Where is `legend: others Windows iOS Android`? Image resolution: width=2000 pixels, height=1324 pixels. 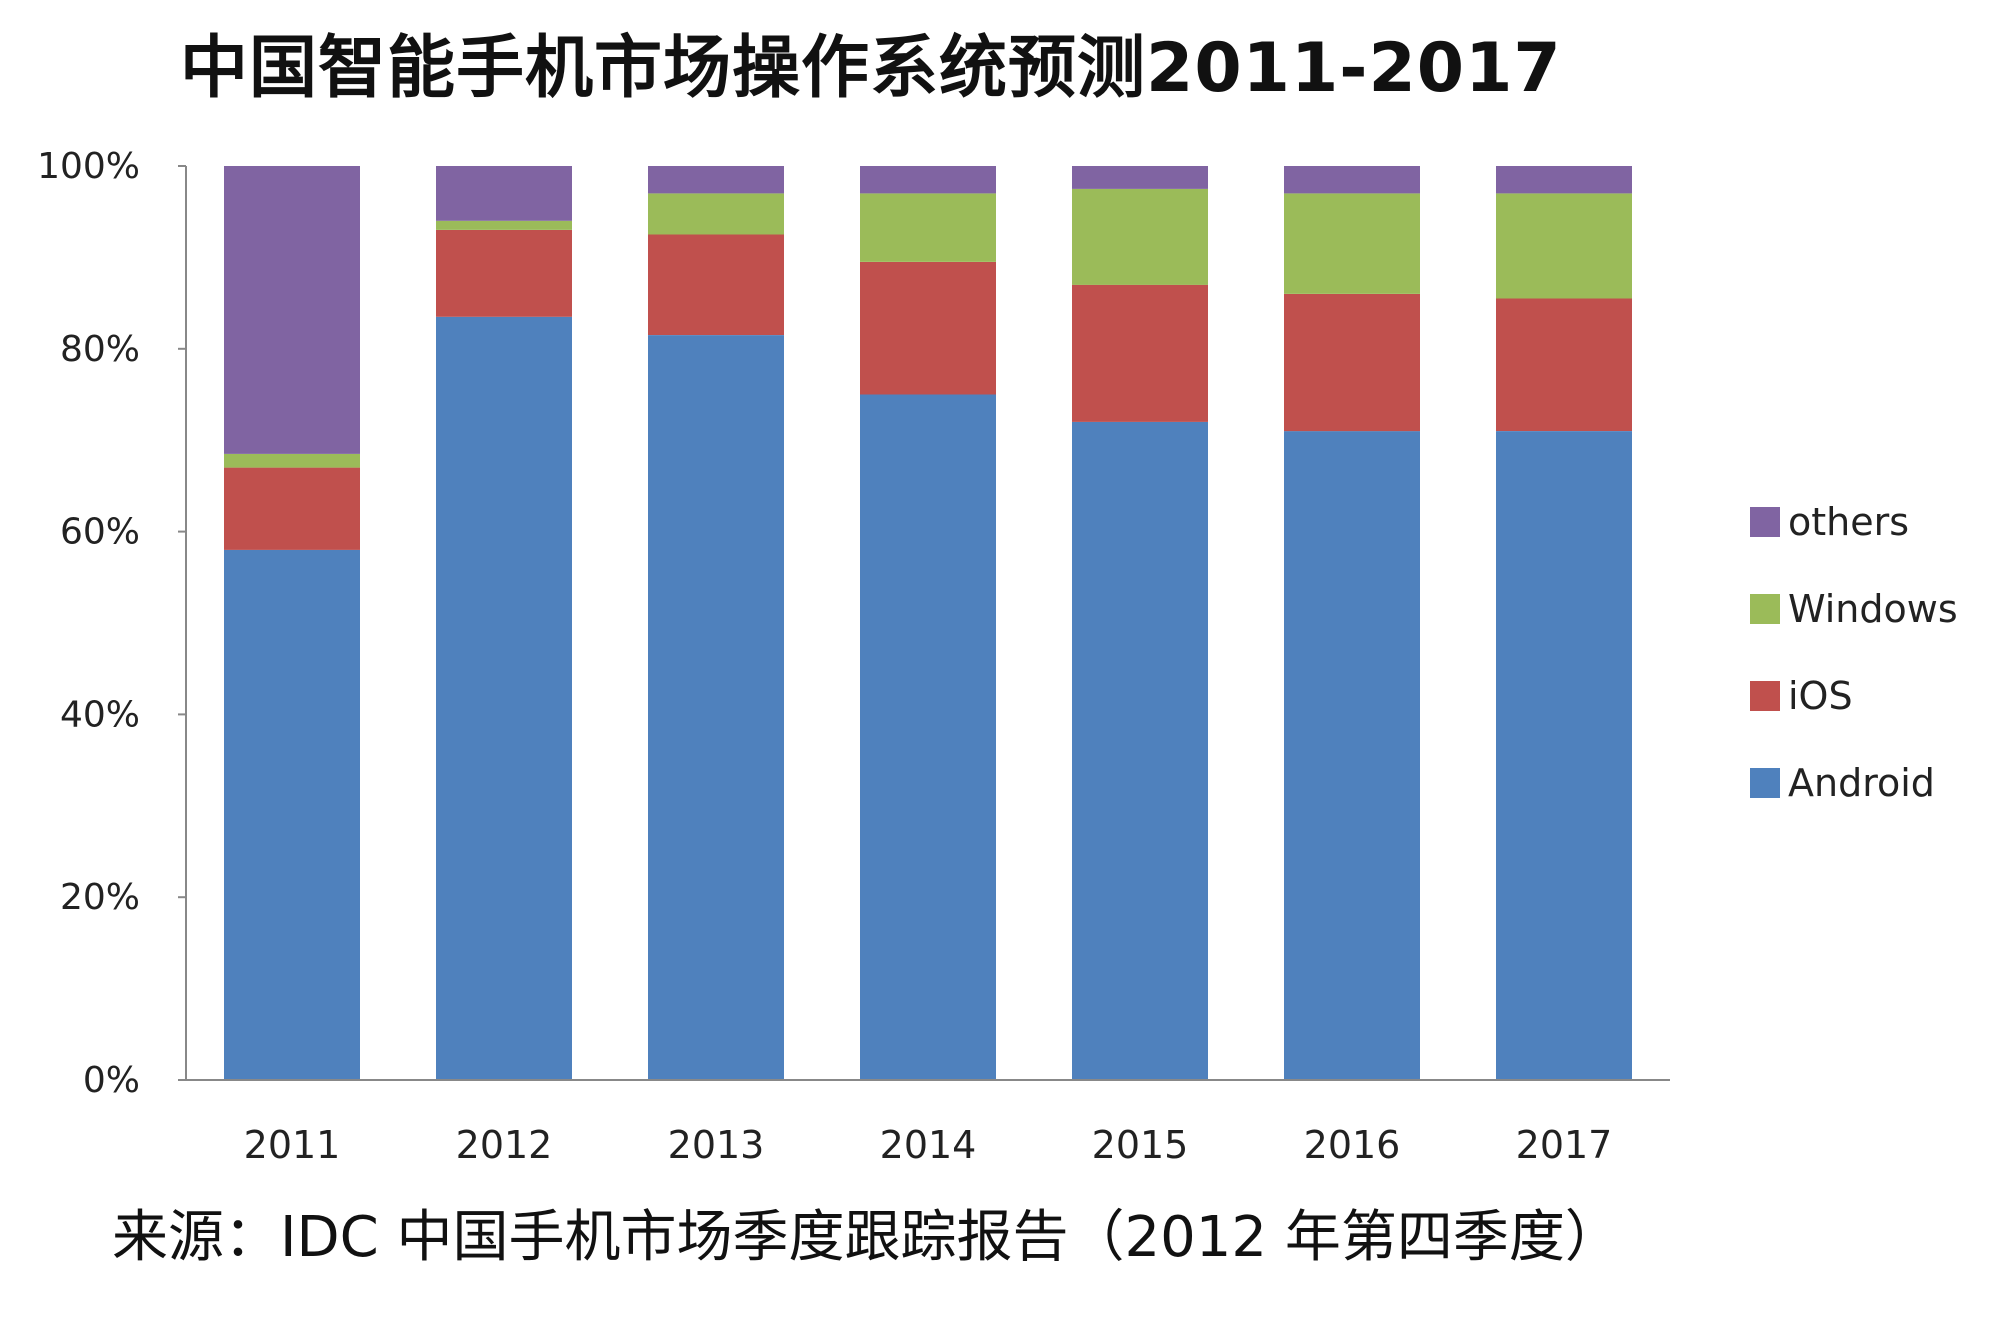
legend: others Windows iOS Android is located at coordinates (1870, 674).